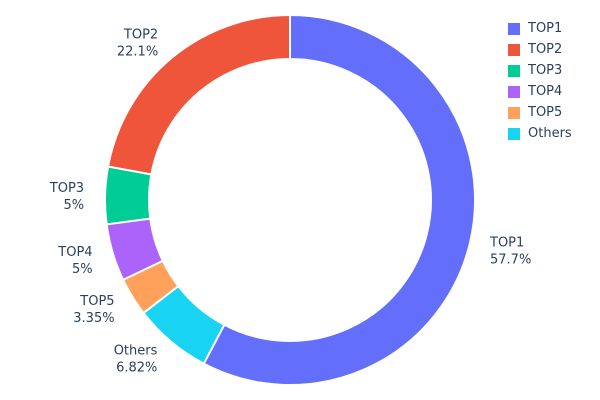  I want to click on slice-label-top1: TOP1 57.7%, so click(510, 252).